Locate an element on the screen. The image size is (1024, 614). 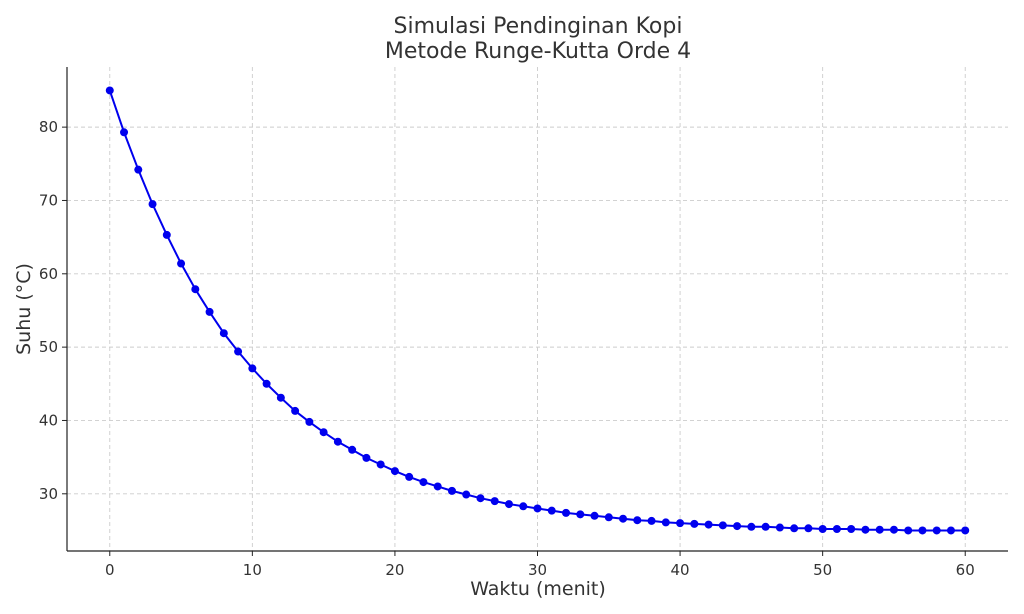
x-tick-label-0: 0 is located at coordinates (110, 570).